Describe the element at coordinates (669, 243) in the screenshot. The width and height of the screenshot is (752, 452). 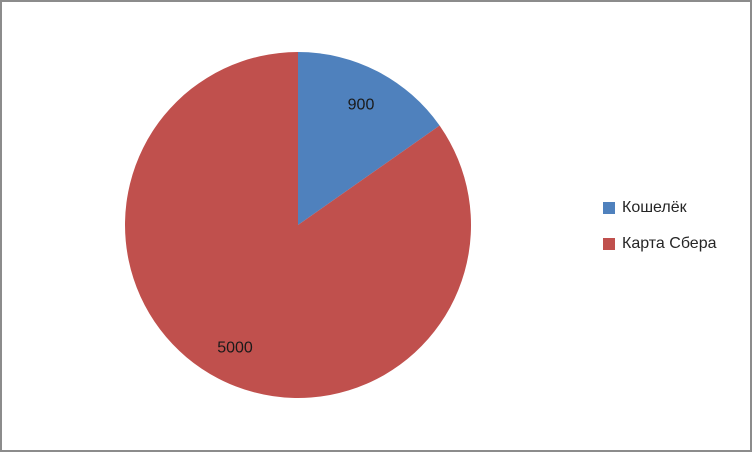
I see `legend-label: Карта Сбера` at that location.